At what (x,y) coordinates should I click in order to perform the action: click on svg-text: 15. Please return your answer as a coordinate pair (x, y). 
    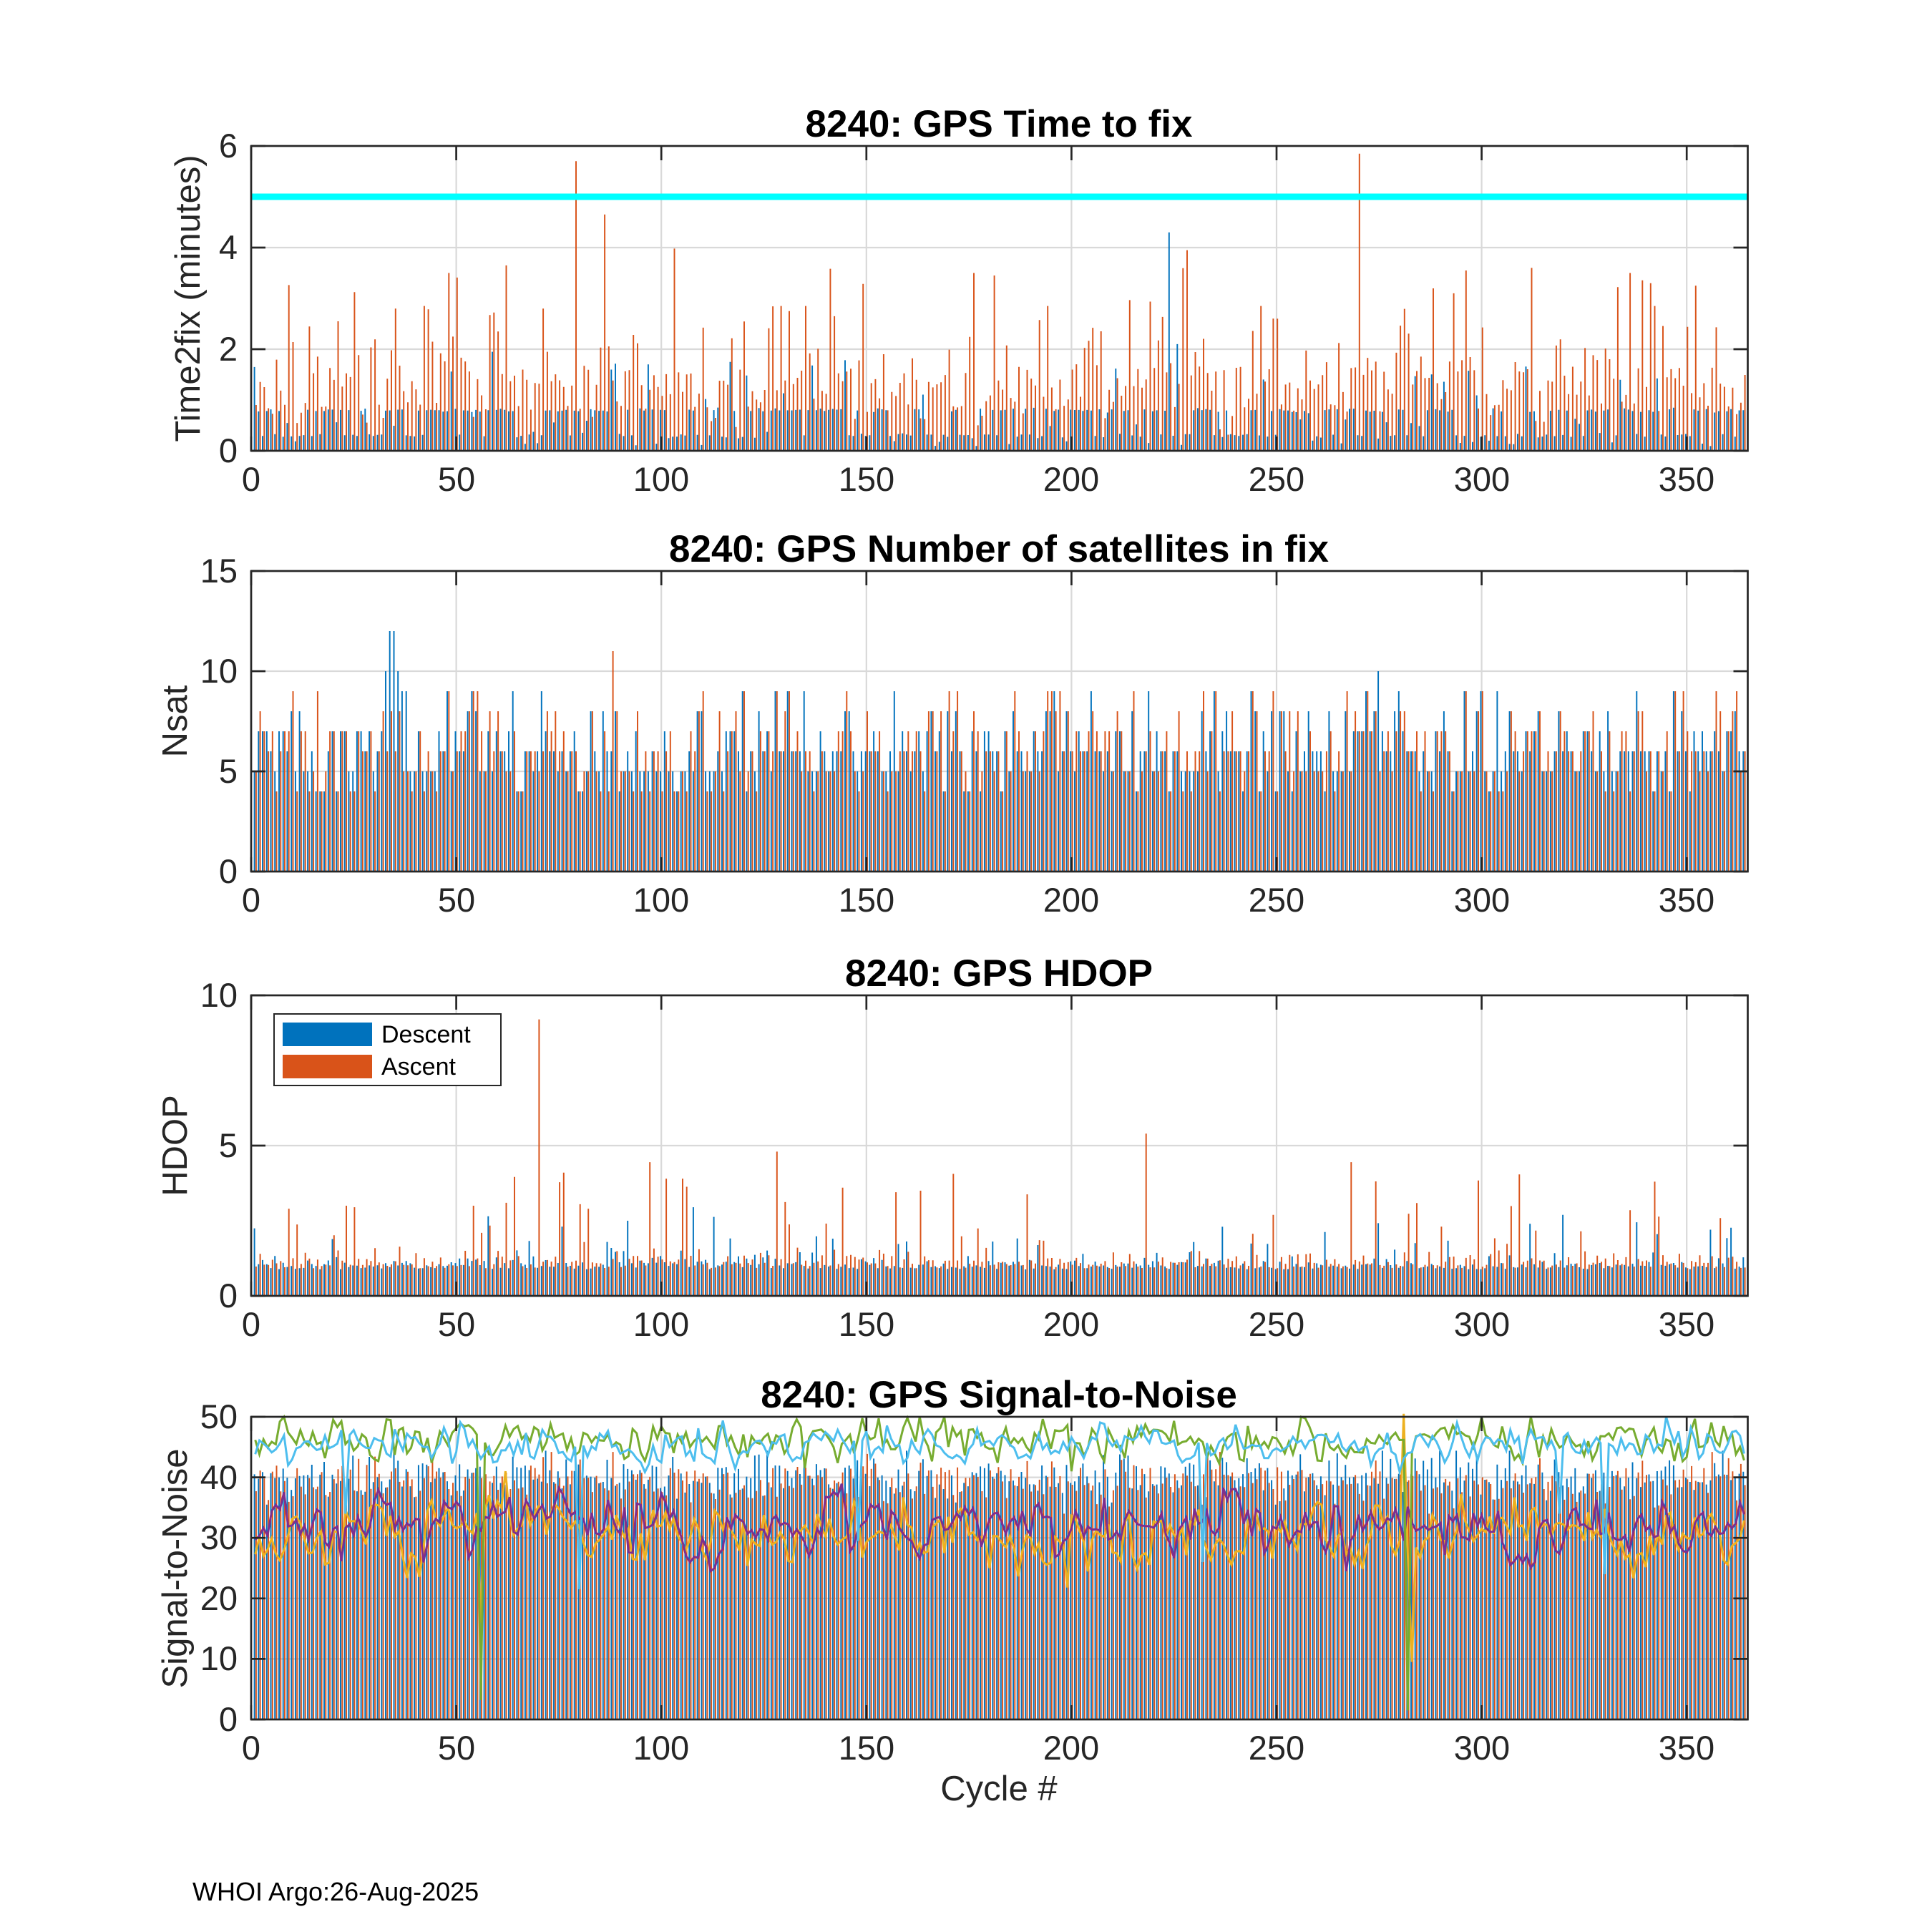
    Looking at the image, I should click on (219, 571).